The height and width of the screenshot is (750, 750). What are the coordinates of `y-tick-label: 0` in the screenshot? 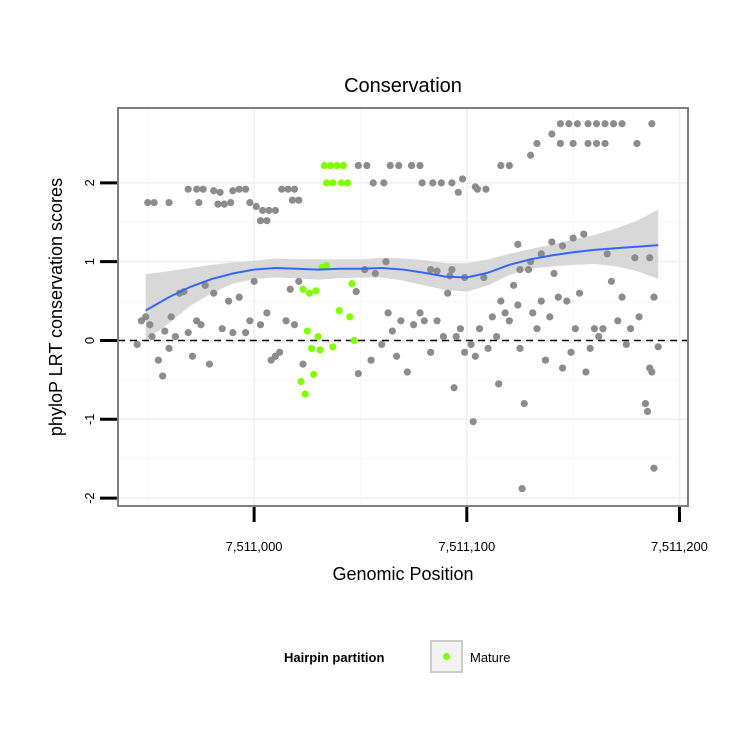 It's located at (89, 340).